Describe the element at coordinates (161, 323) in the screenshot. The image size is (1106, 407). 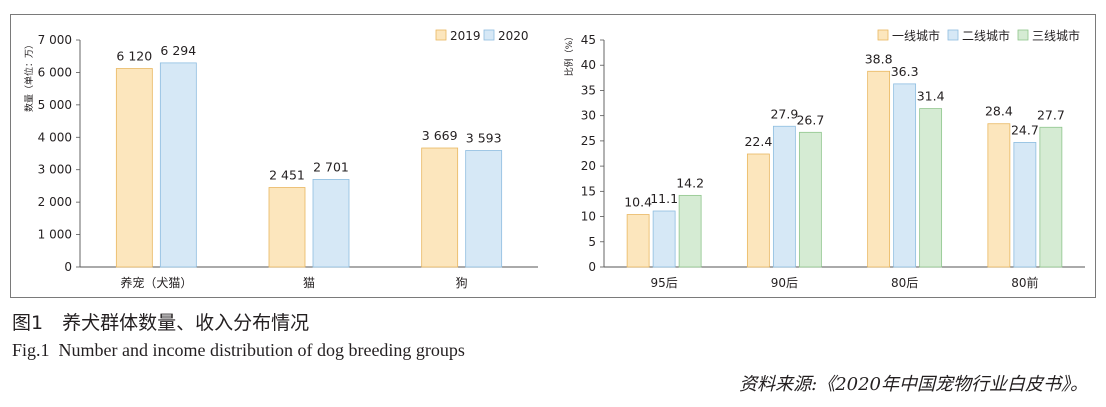
I see `figure-caption-chinese: 图1 养犬群体数量、收入分布情况` at that location.